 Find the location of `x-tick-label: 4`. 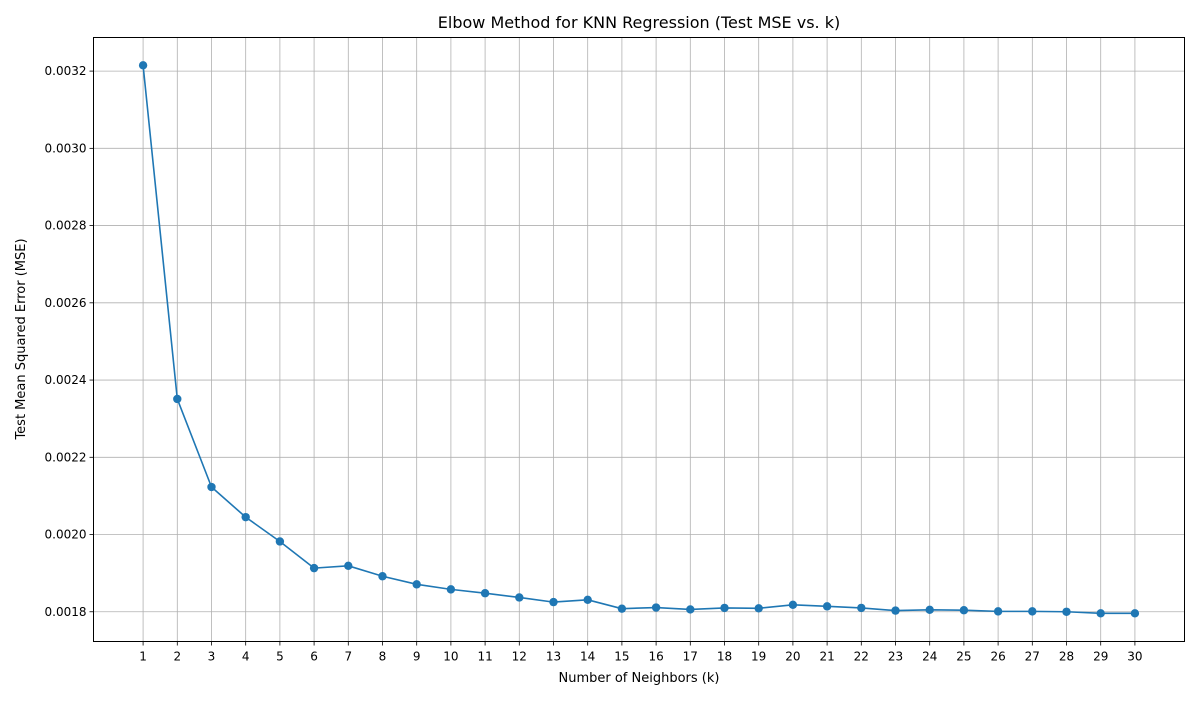

x-tick-label: 4 is located at coordinates (246, 657).